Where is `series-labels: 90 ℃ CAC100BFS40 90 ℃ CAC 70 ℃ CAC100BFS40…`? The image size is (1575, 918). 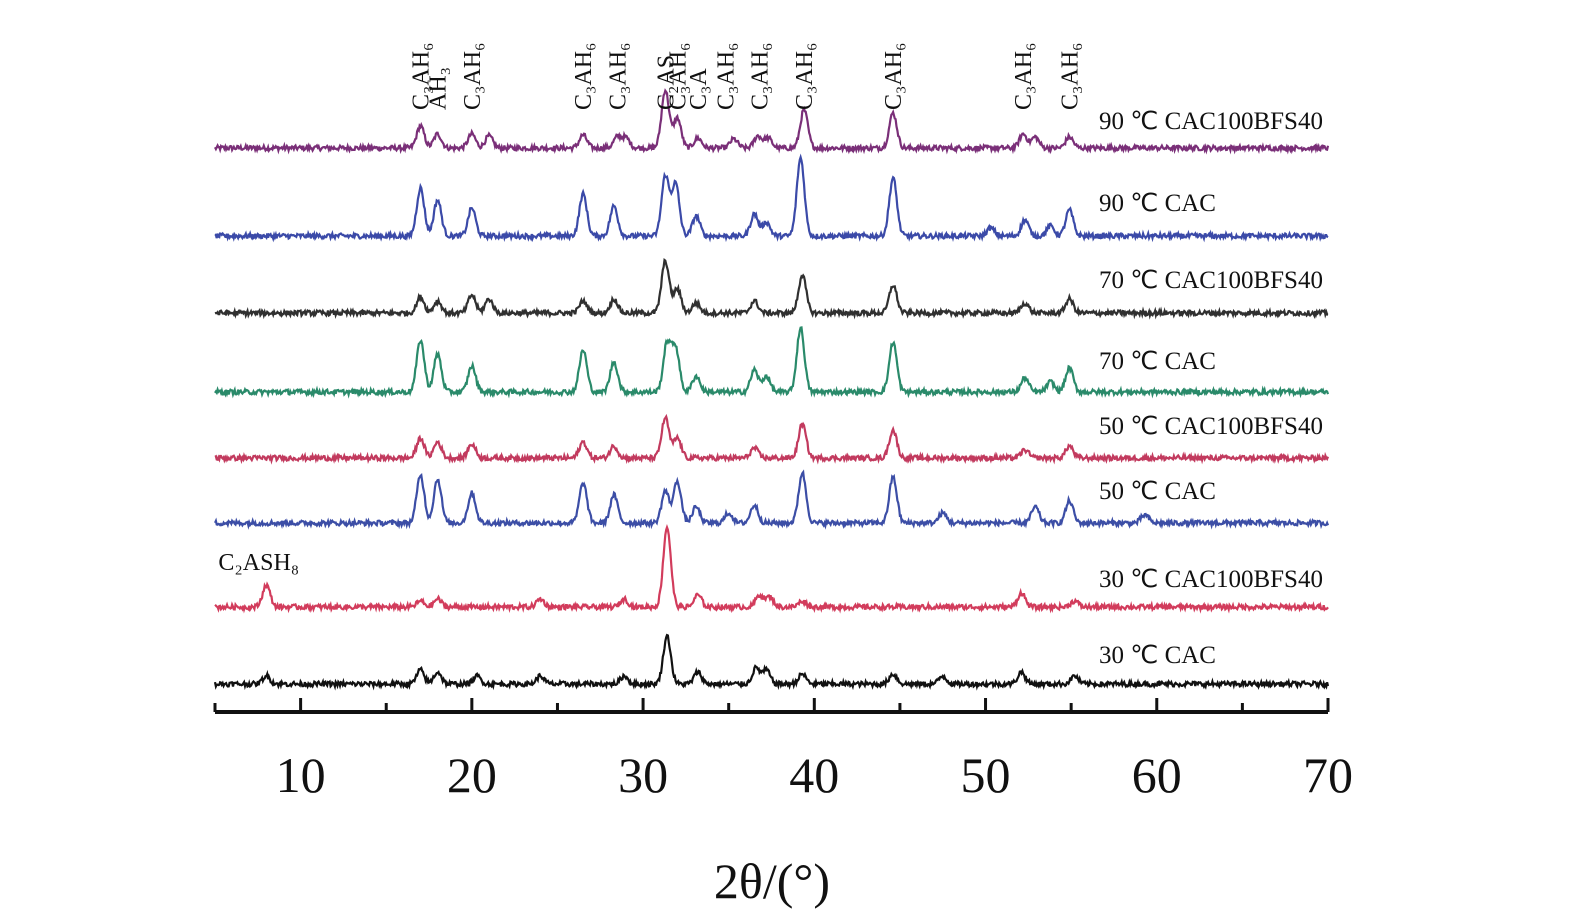
series-labels: 90 ℃ CAC100BFS40 90 ℃ CAC 70 ℃ CAC100BFS40… is located at coordinates (1211, 388).